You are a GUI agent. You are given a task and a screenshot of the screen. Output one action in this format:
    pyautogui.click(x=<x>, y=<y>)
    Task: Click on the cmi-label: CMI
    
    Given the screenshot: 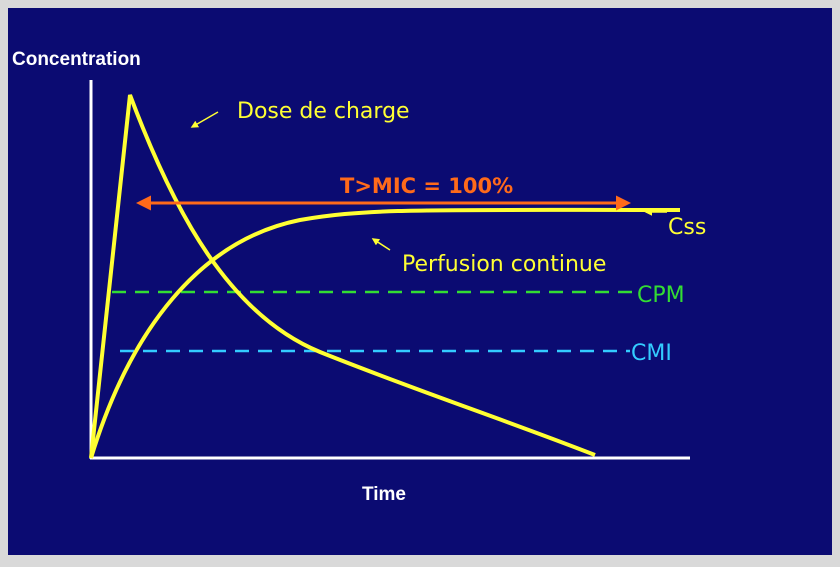 What is the action you would take?
    pyautogui.click(x=651, y=353)
    